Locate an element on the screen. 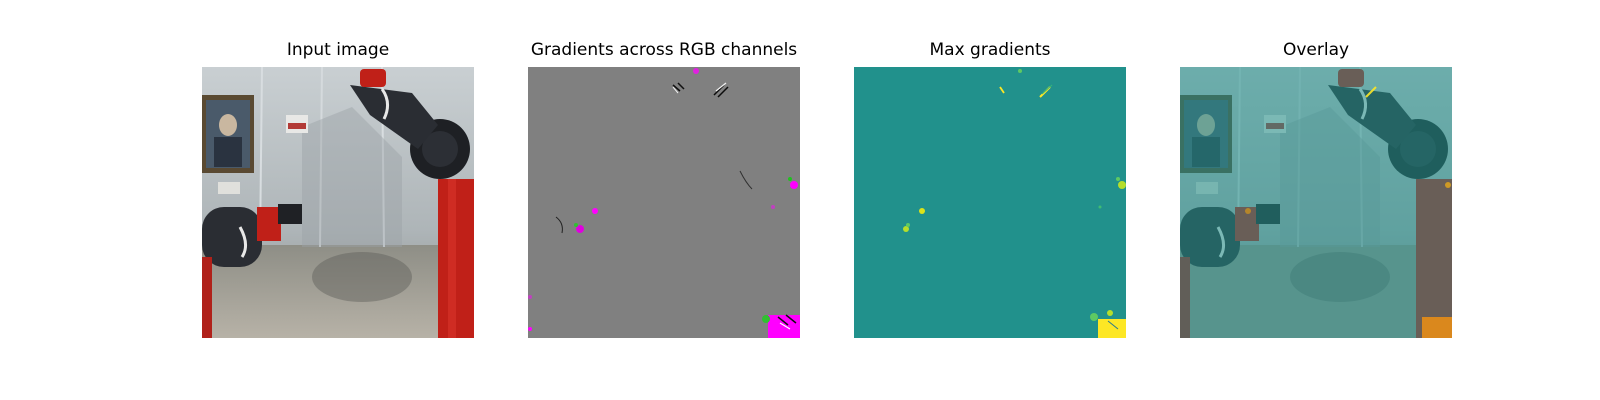 The image size is (1600, 400). input-image is located at coordinates (338, 202).